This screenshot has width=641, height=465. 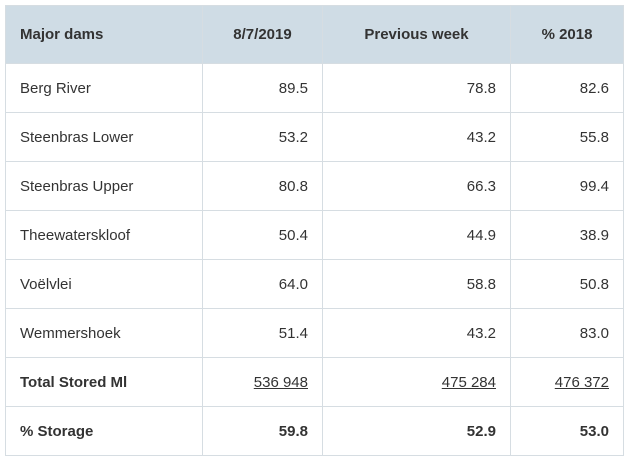 I want to click on header-cell: 8/7/2019, so click(x=262, y=34).